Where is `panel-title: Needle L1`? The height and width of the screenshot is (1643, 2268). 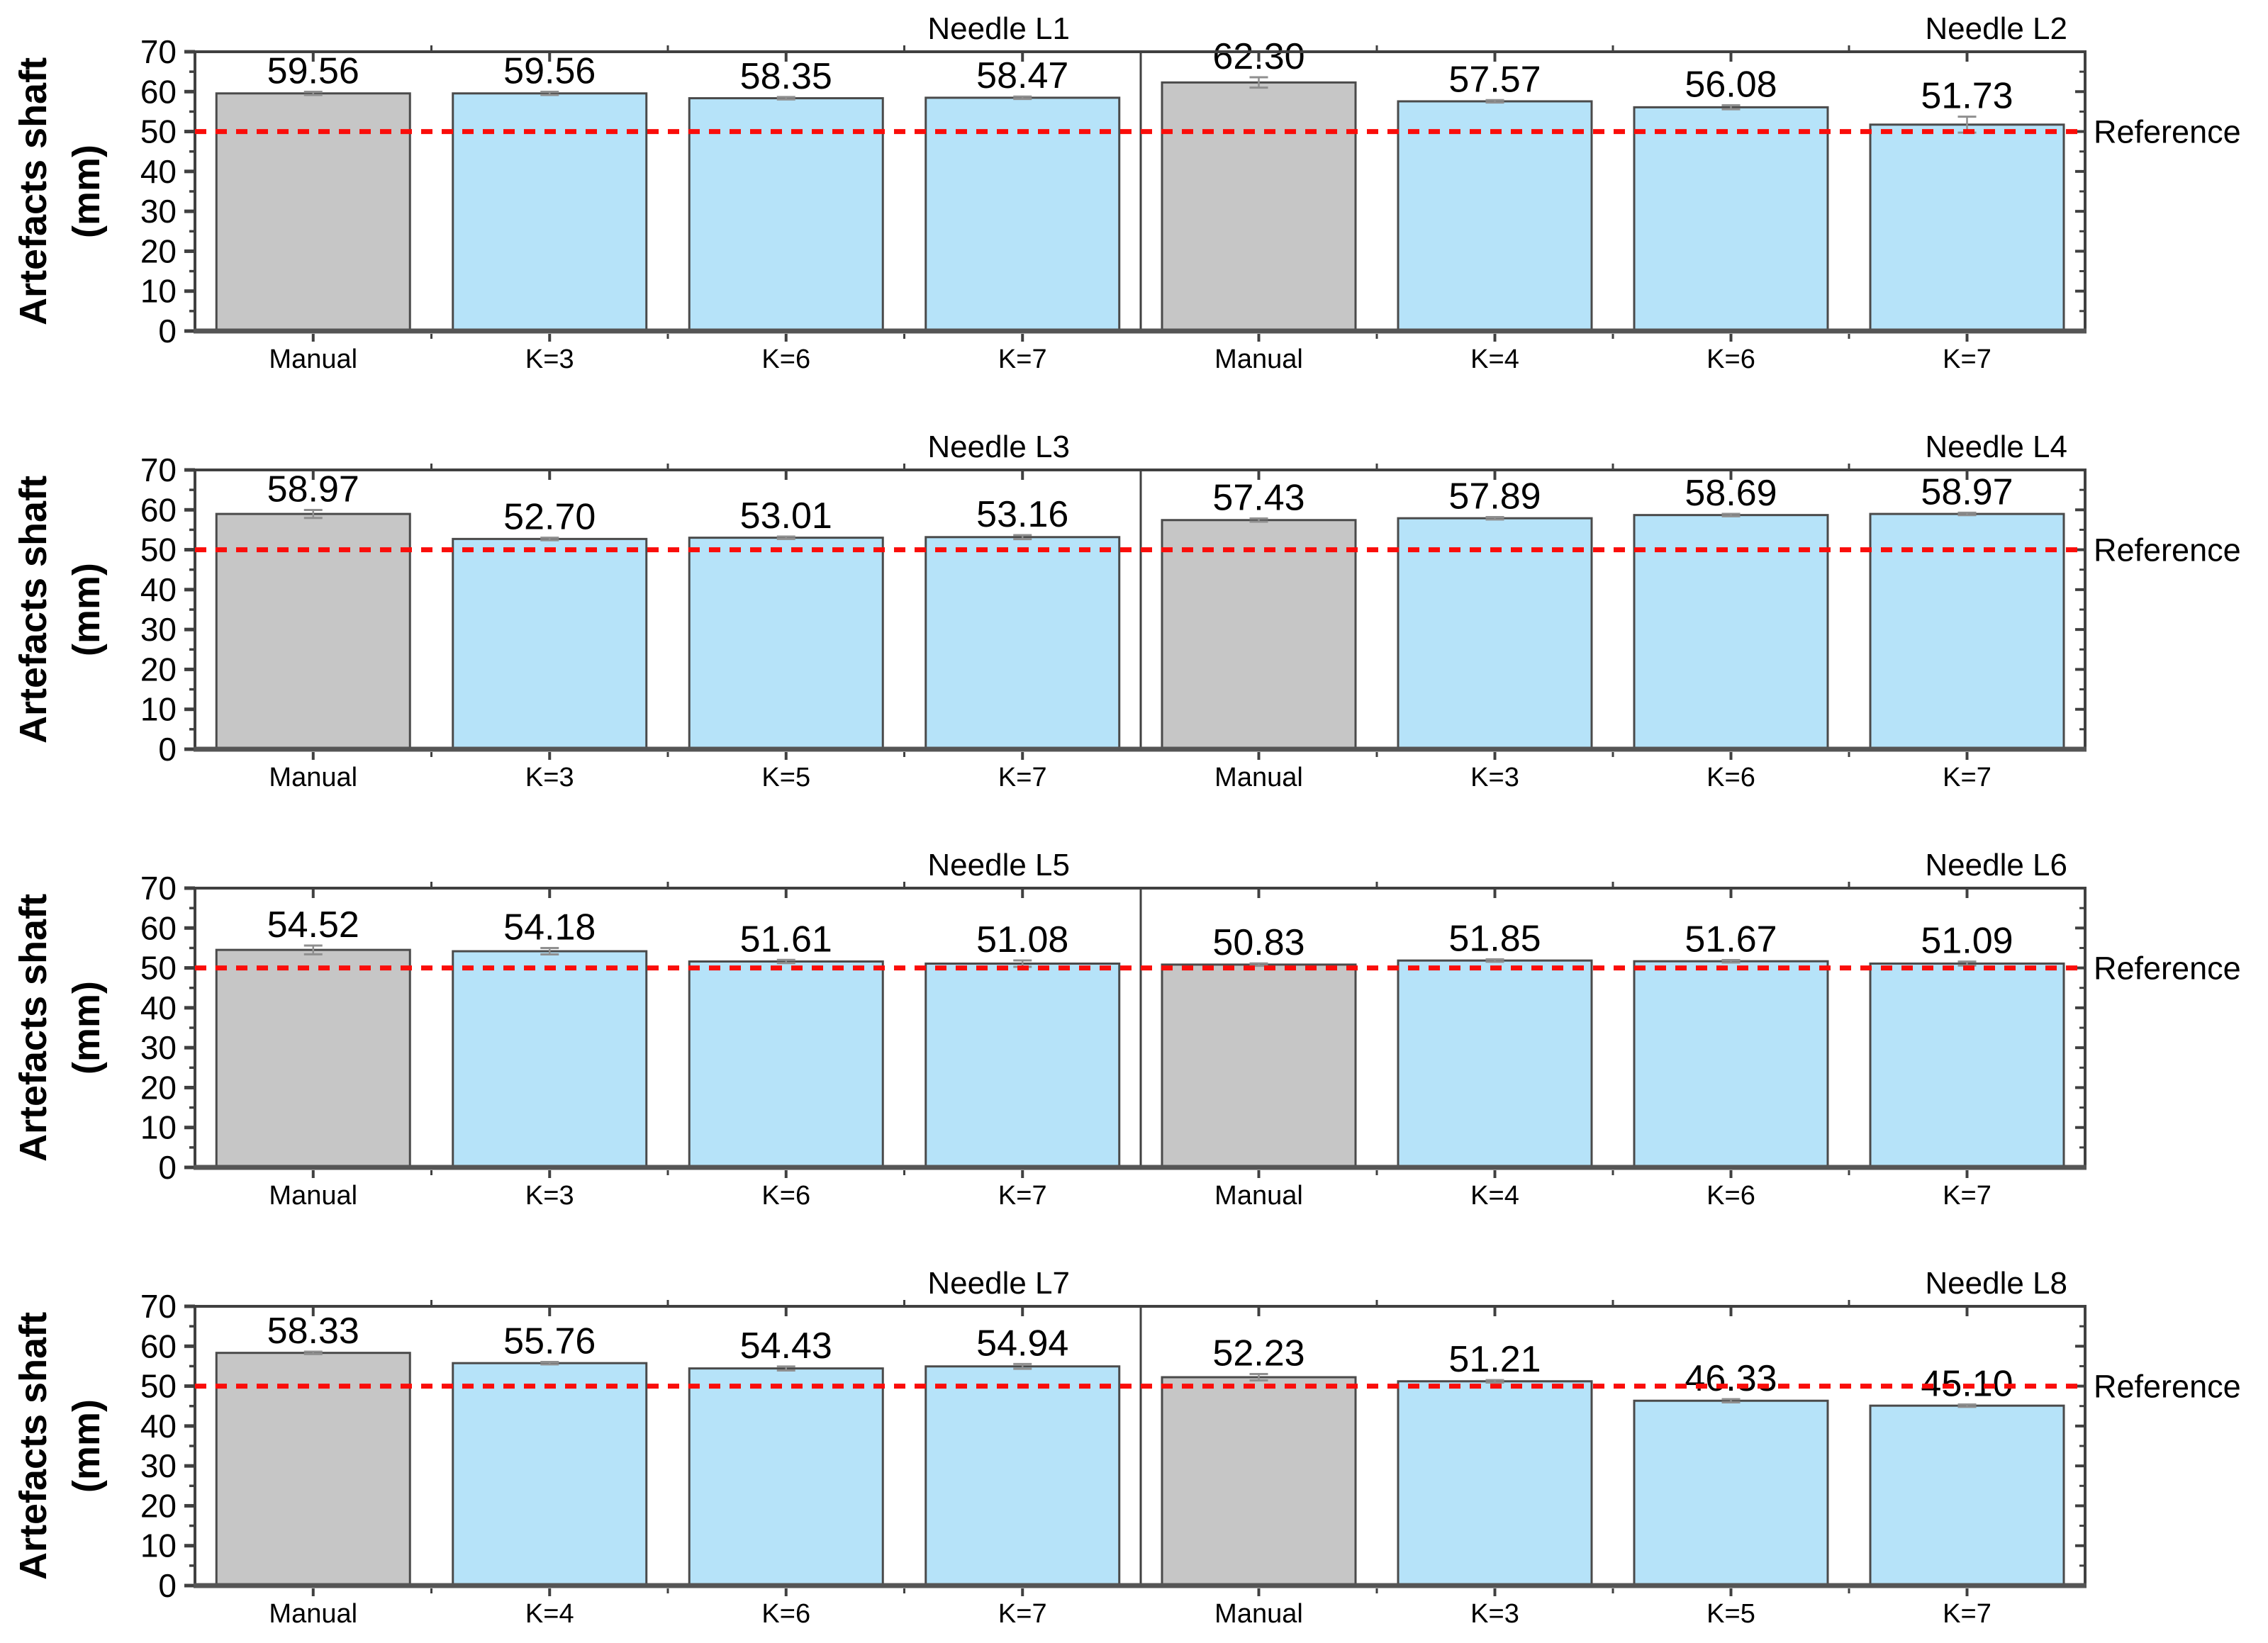
panel-title: Needle L1 is located at coordinates (998, 28).